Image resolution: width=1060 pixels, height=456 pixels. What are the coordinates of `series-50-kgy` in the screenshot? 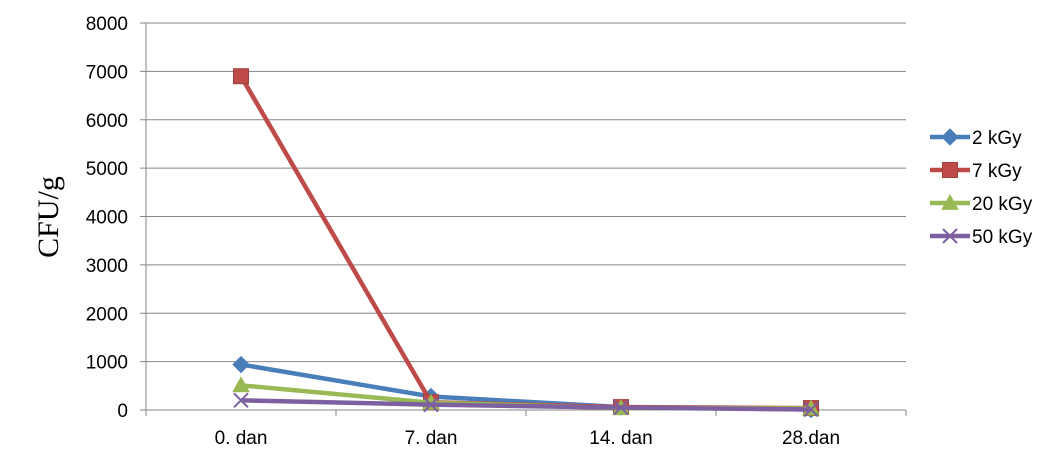 It's located at (526, 405).